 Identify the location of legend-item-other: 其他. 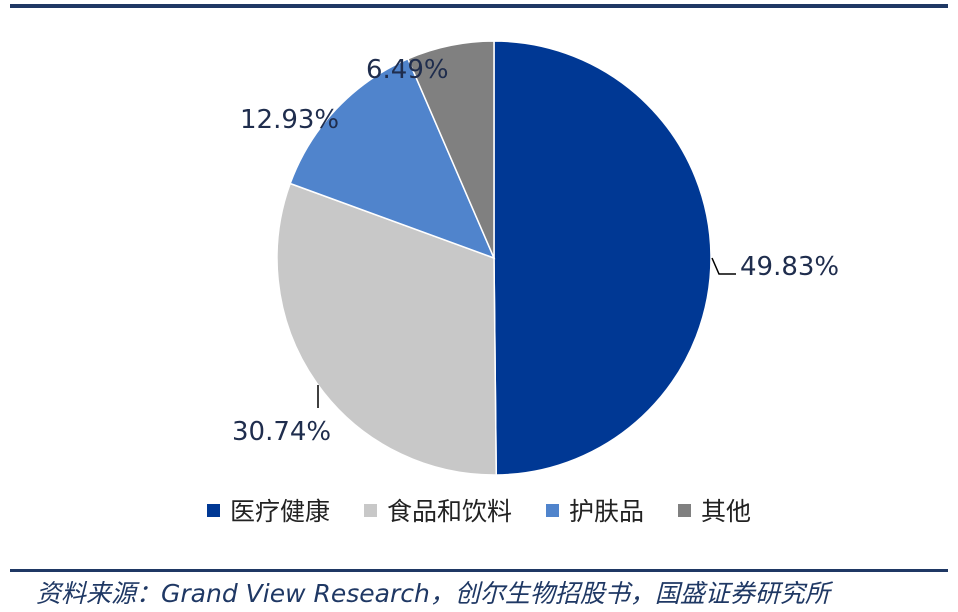
(714, 510).